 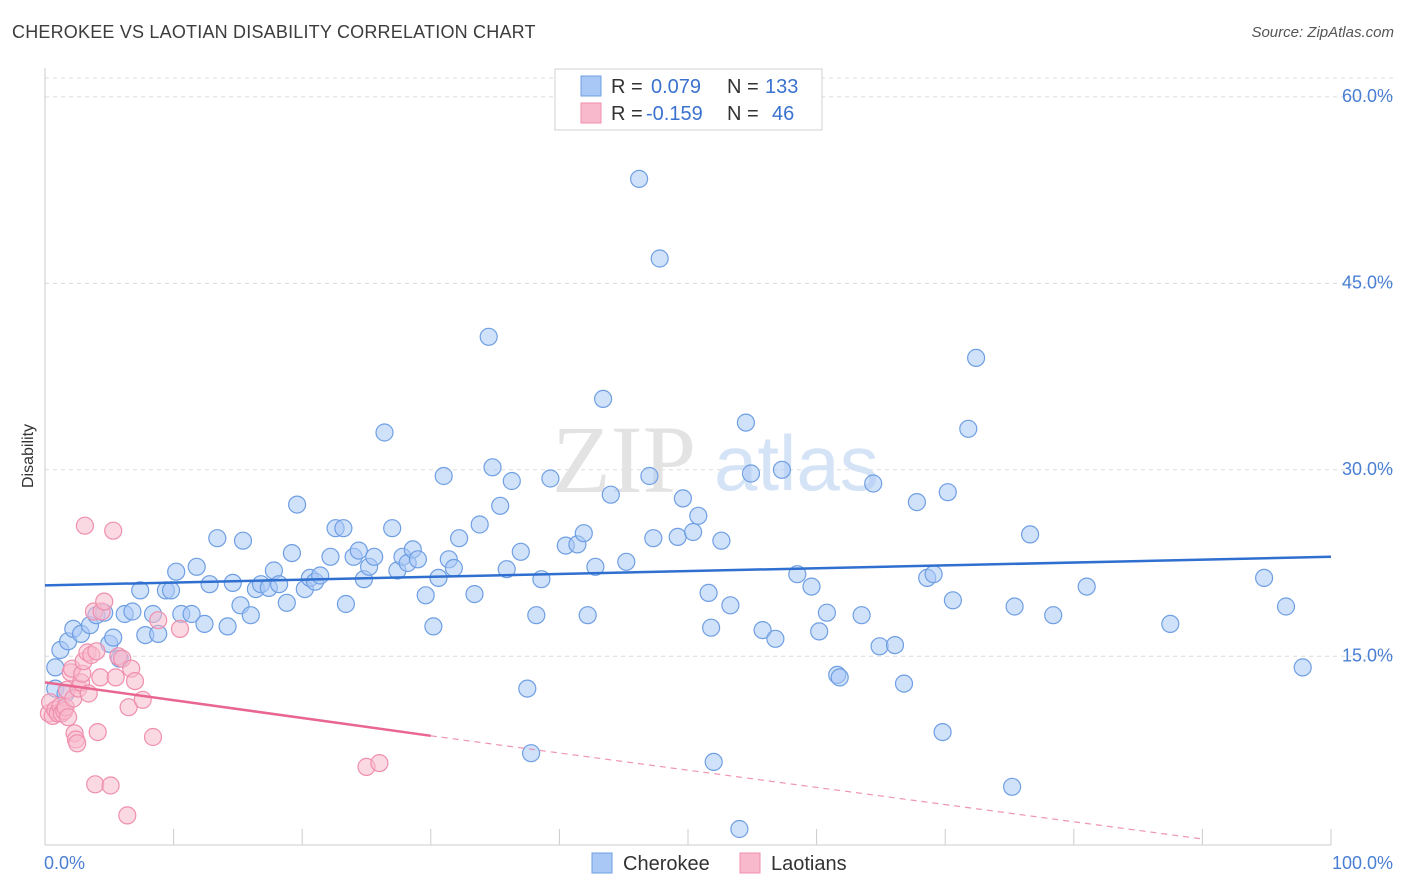 What do you see at coordinates (750, 863) in the screenshot?
I see `bottom-legend-swatch-laotians` at bounding box center [750, 863].